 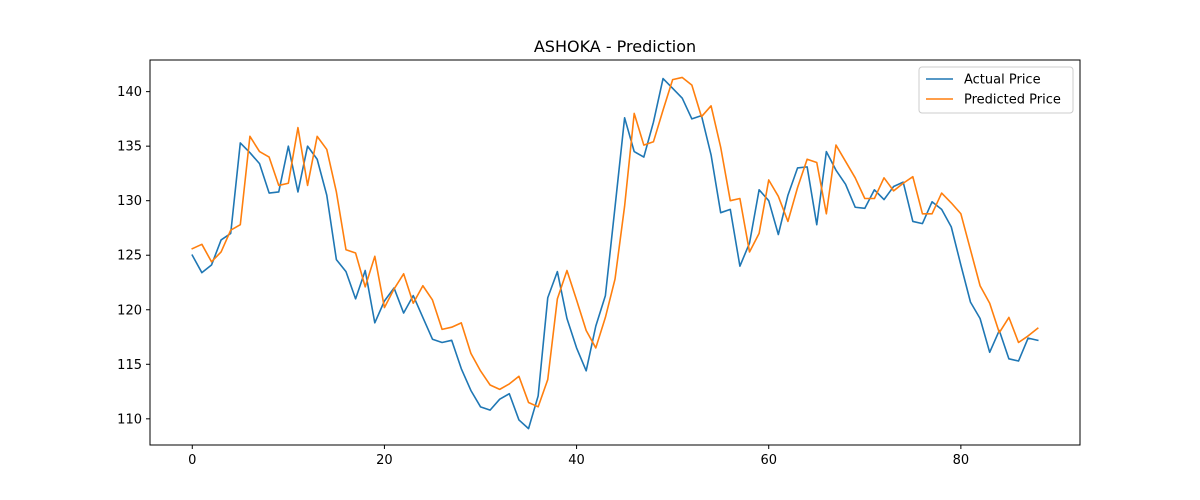 What do you see at coordinates (961, 460) in the screenshot?
I see `x-tick-label: 80` at bounding box center [961, 460].